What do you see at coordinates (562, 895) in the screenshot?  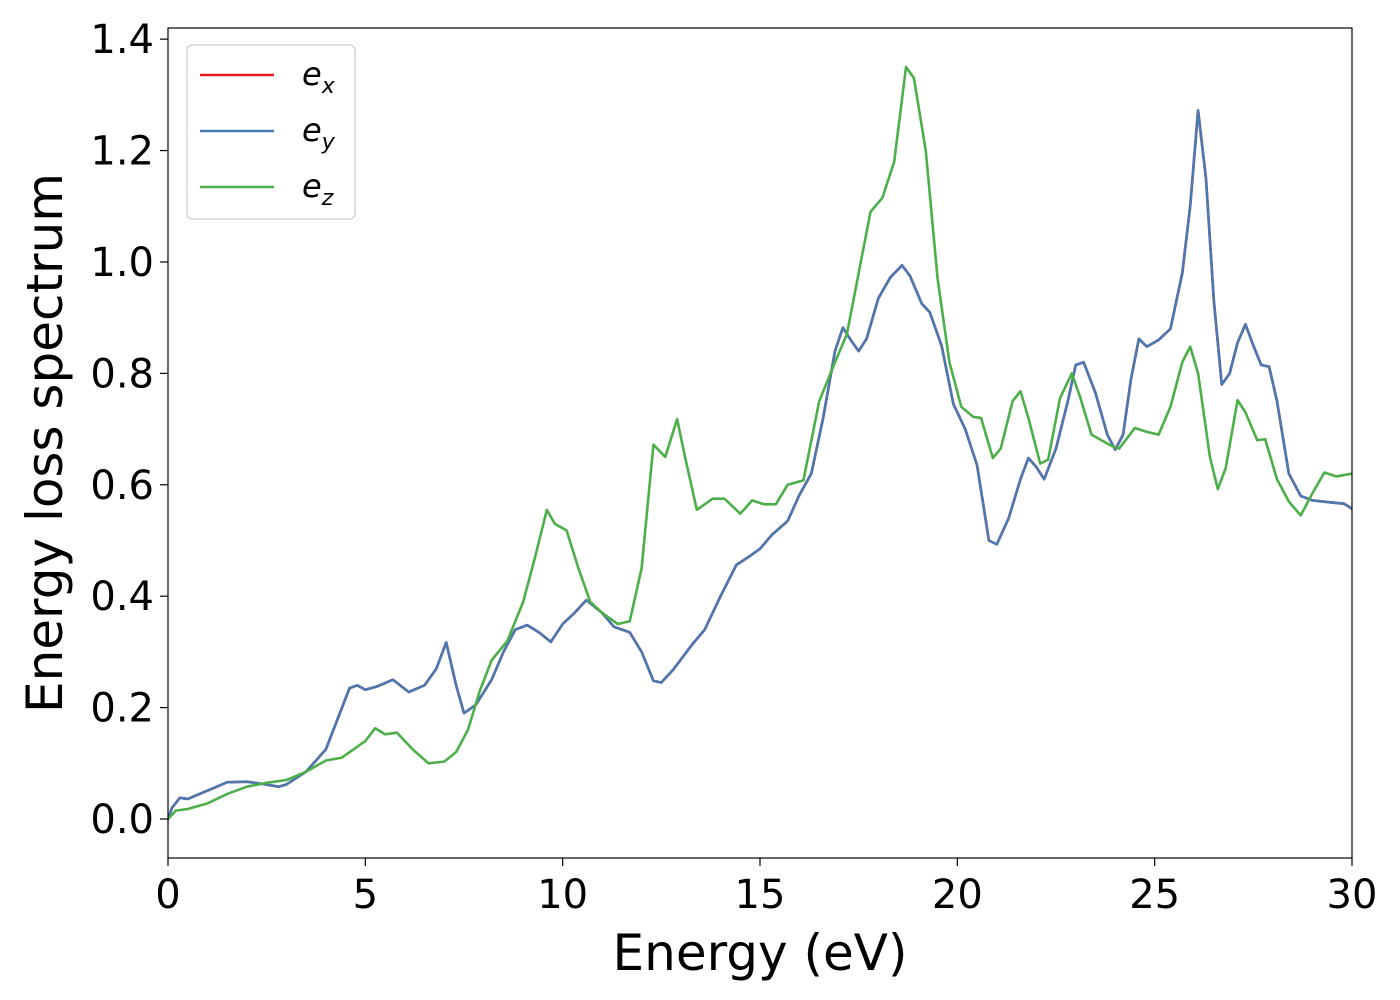 I see `x-tick-label: 10` at bounding box center [562, 895].